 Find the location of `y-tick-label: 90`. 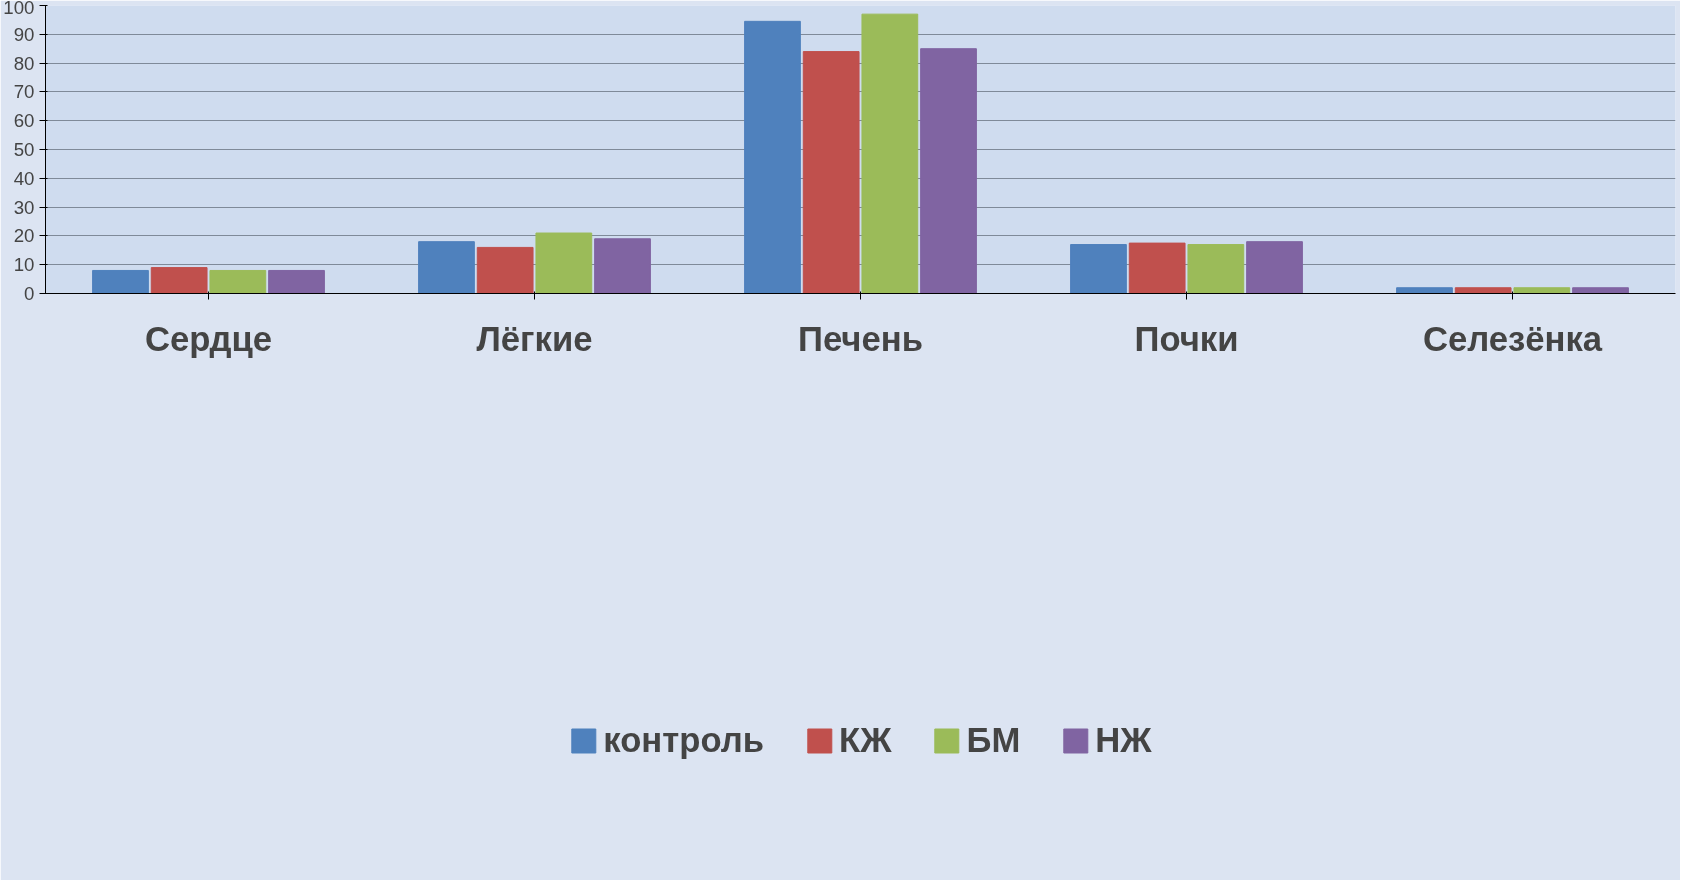

y-tick-label: 90 is located at coordinates (24, 34).